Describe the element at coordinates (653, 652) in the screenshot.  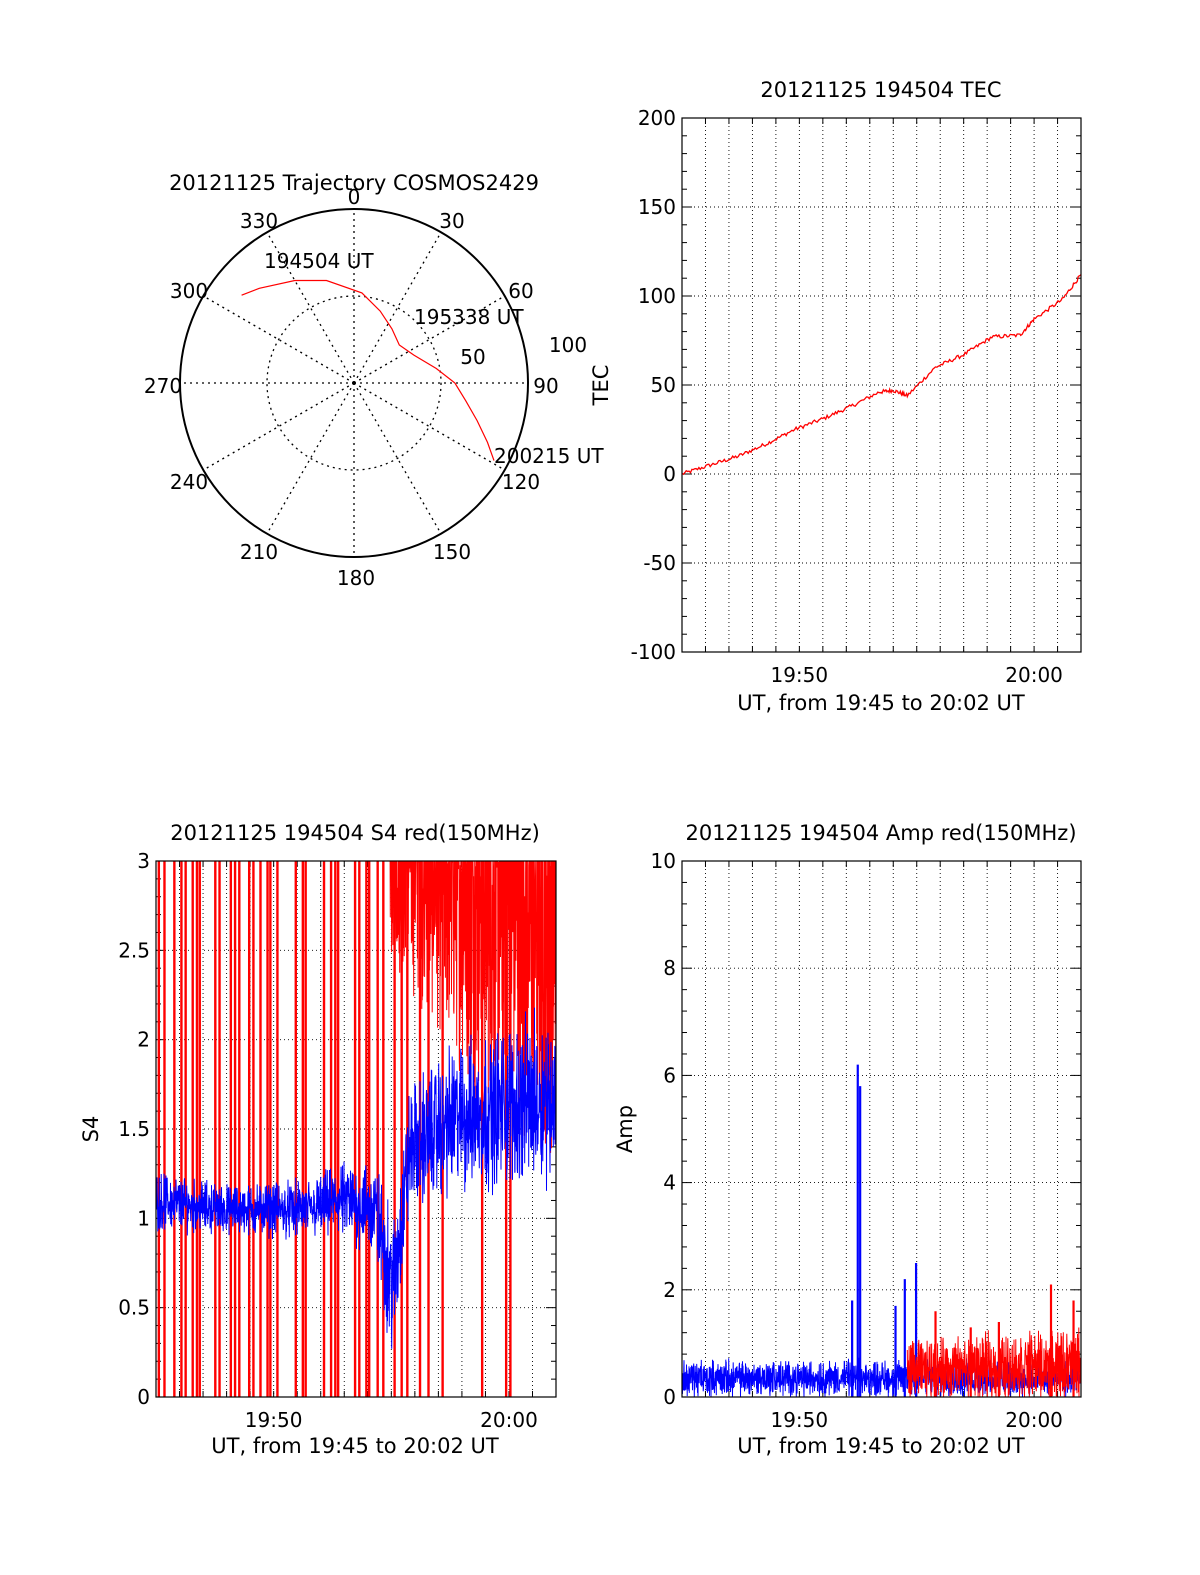
I see `tec-ytick-label: -100` at that location.